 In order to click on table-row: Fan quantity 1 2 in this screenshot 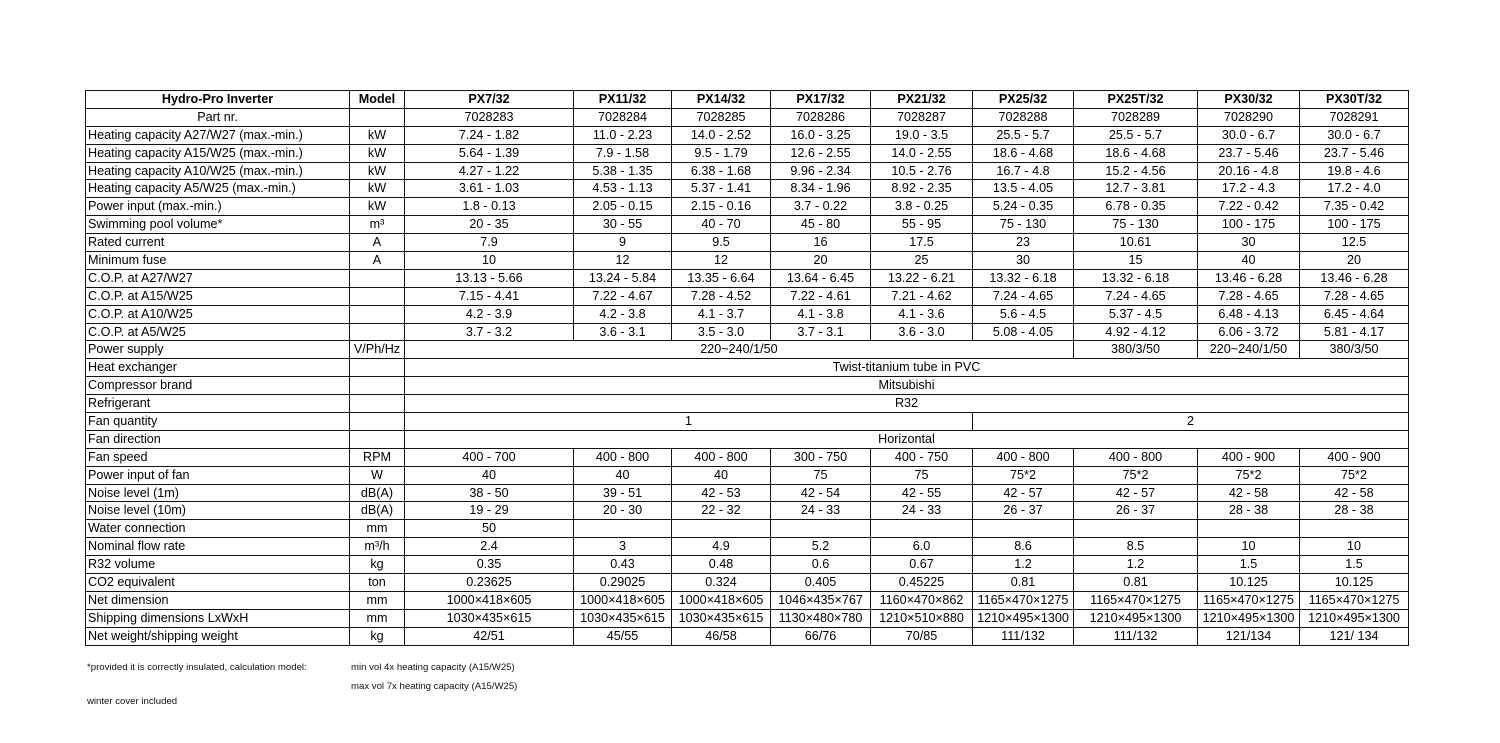, I will do `click(747, 421)`.